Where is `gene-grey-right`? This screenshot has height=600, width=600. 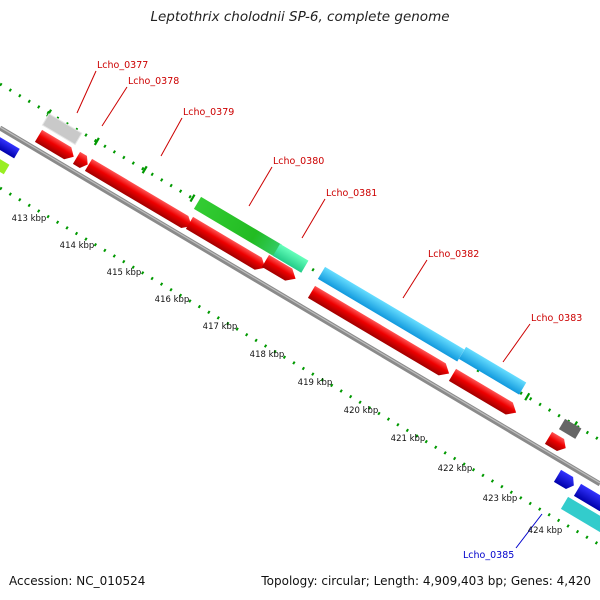
gene-grey-right is located at coordinates (570, 428).